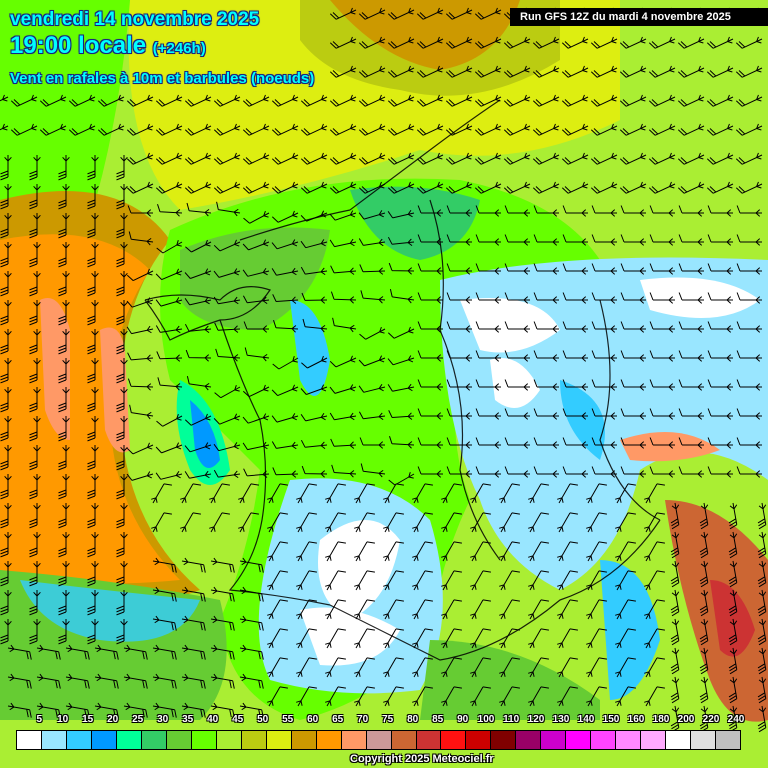  I want to click on legend-label: 35, so click(188, 719).